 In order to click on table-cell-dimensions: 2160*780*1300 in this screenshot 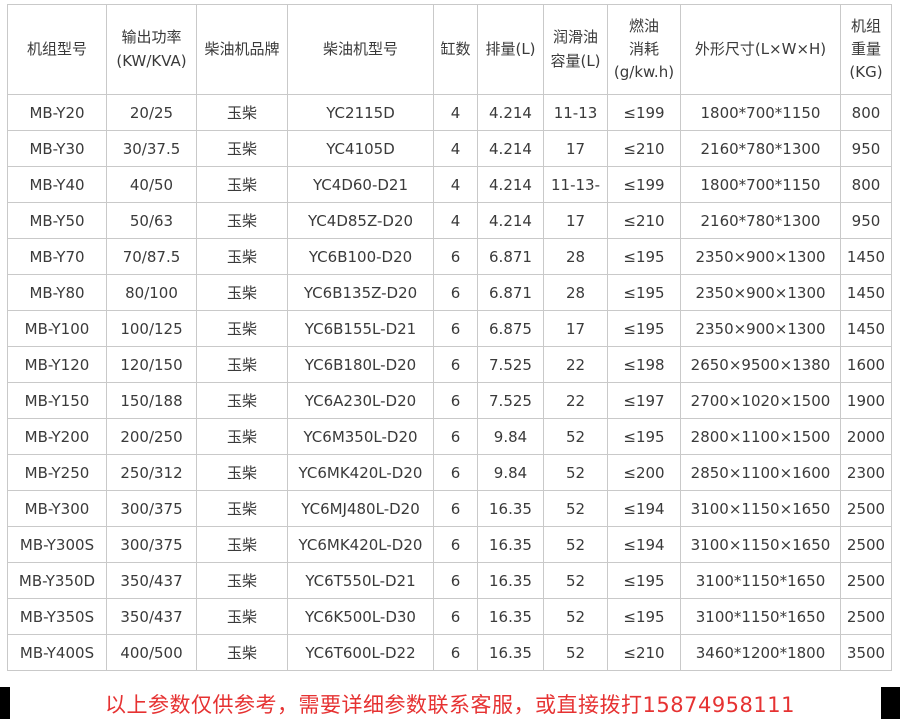, I will do `click(760, 220)`.